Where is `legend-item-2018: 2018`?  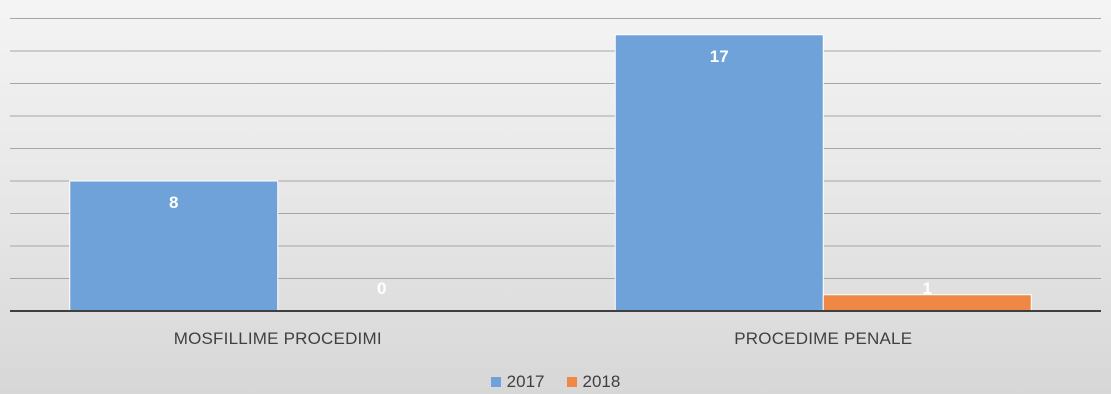 legend-item-2018: 2018 is located at coordinates (593, 382).